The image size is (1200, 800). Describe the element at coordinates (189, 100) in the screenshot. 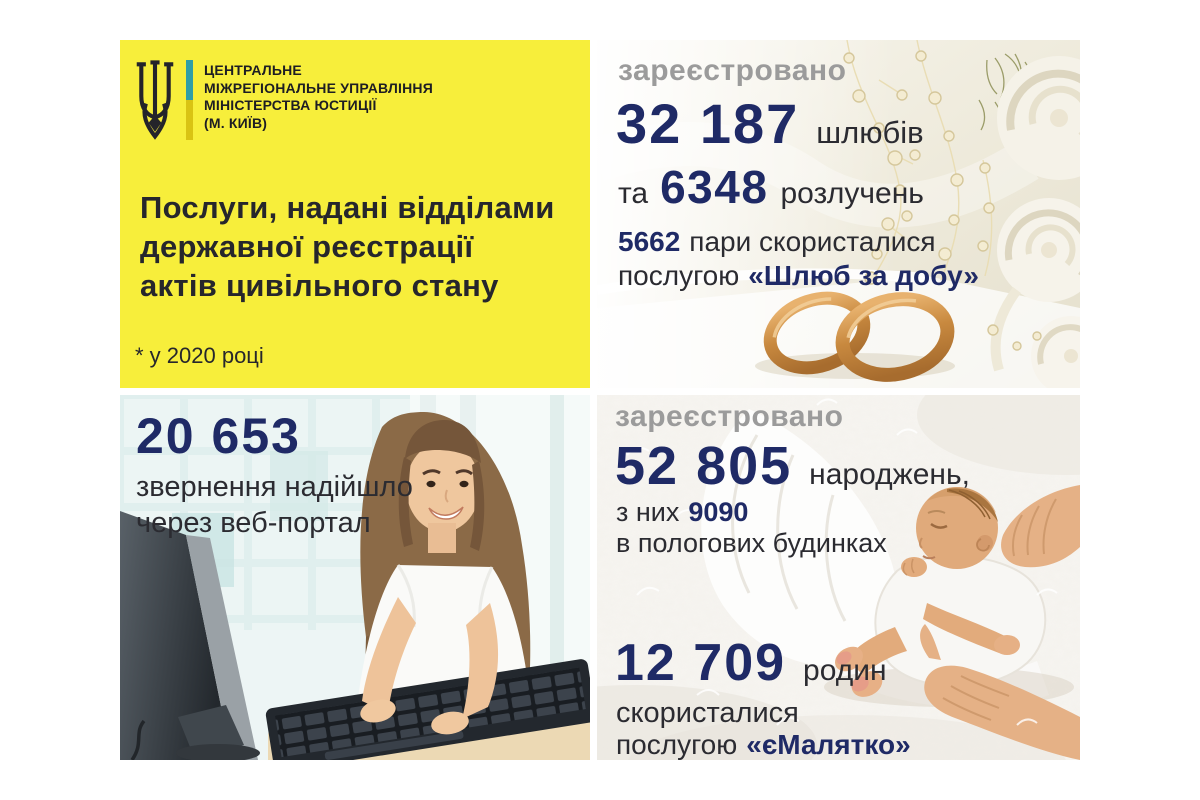

I see `flag-bar` at that location.